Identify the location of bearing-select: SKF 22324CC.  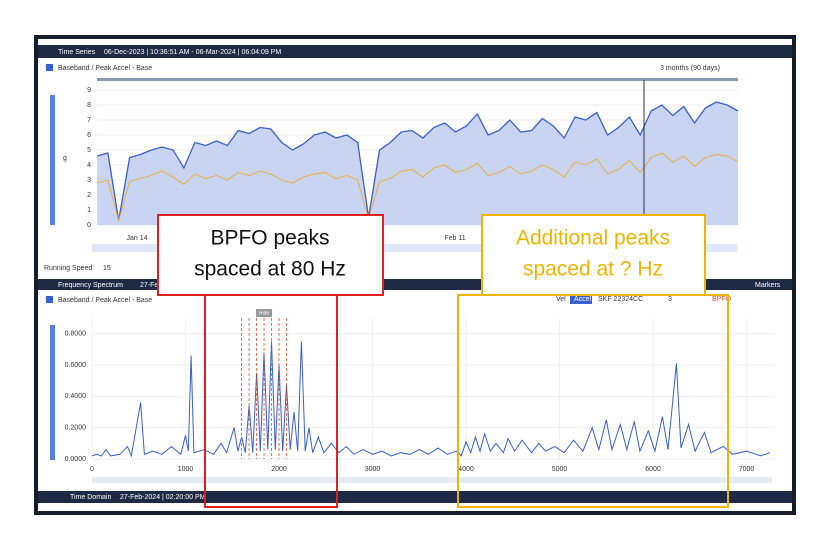
(620, 299).